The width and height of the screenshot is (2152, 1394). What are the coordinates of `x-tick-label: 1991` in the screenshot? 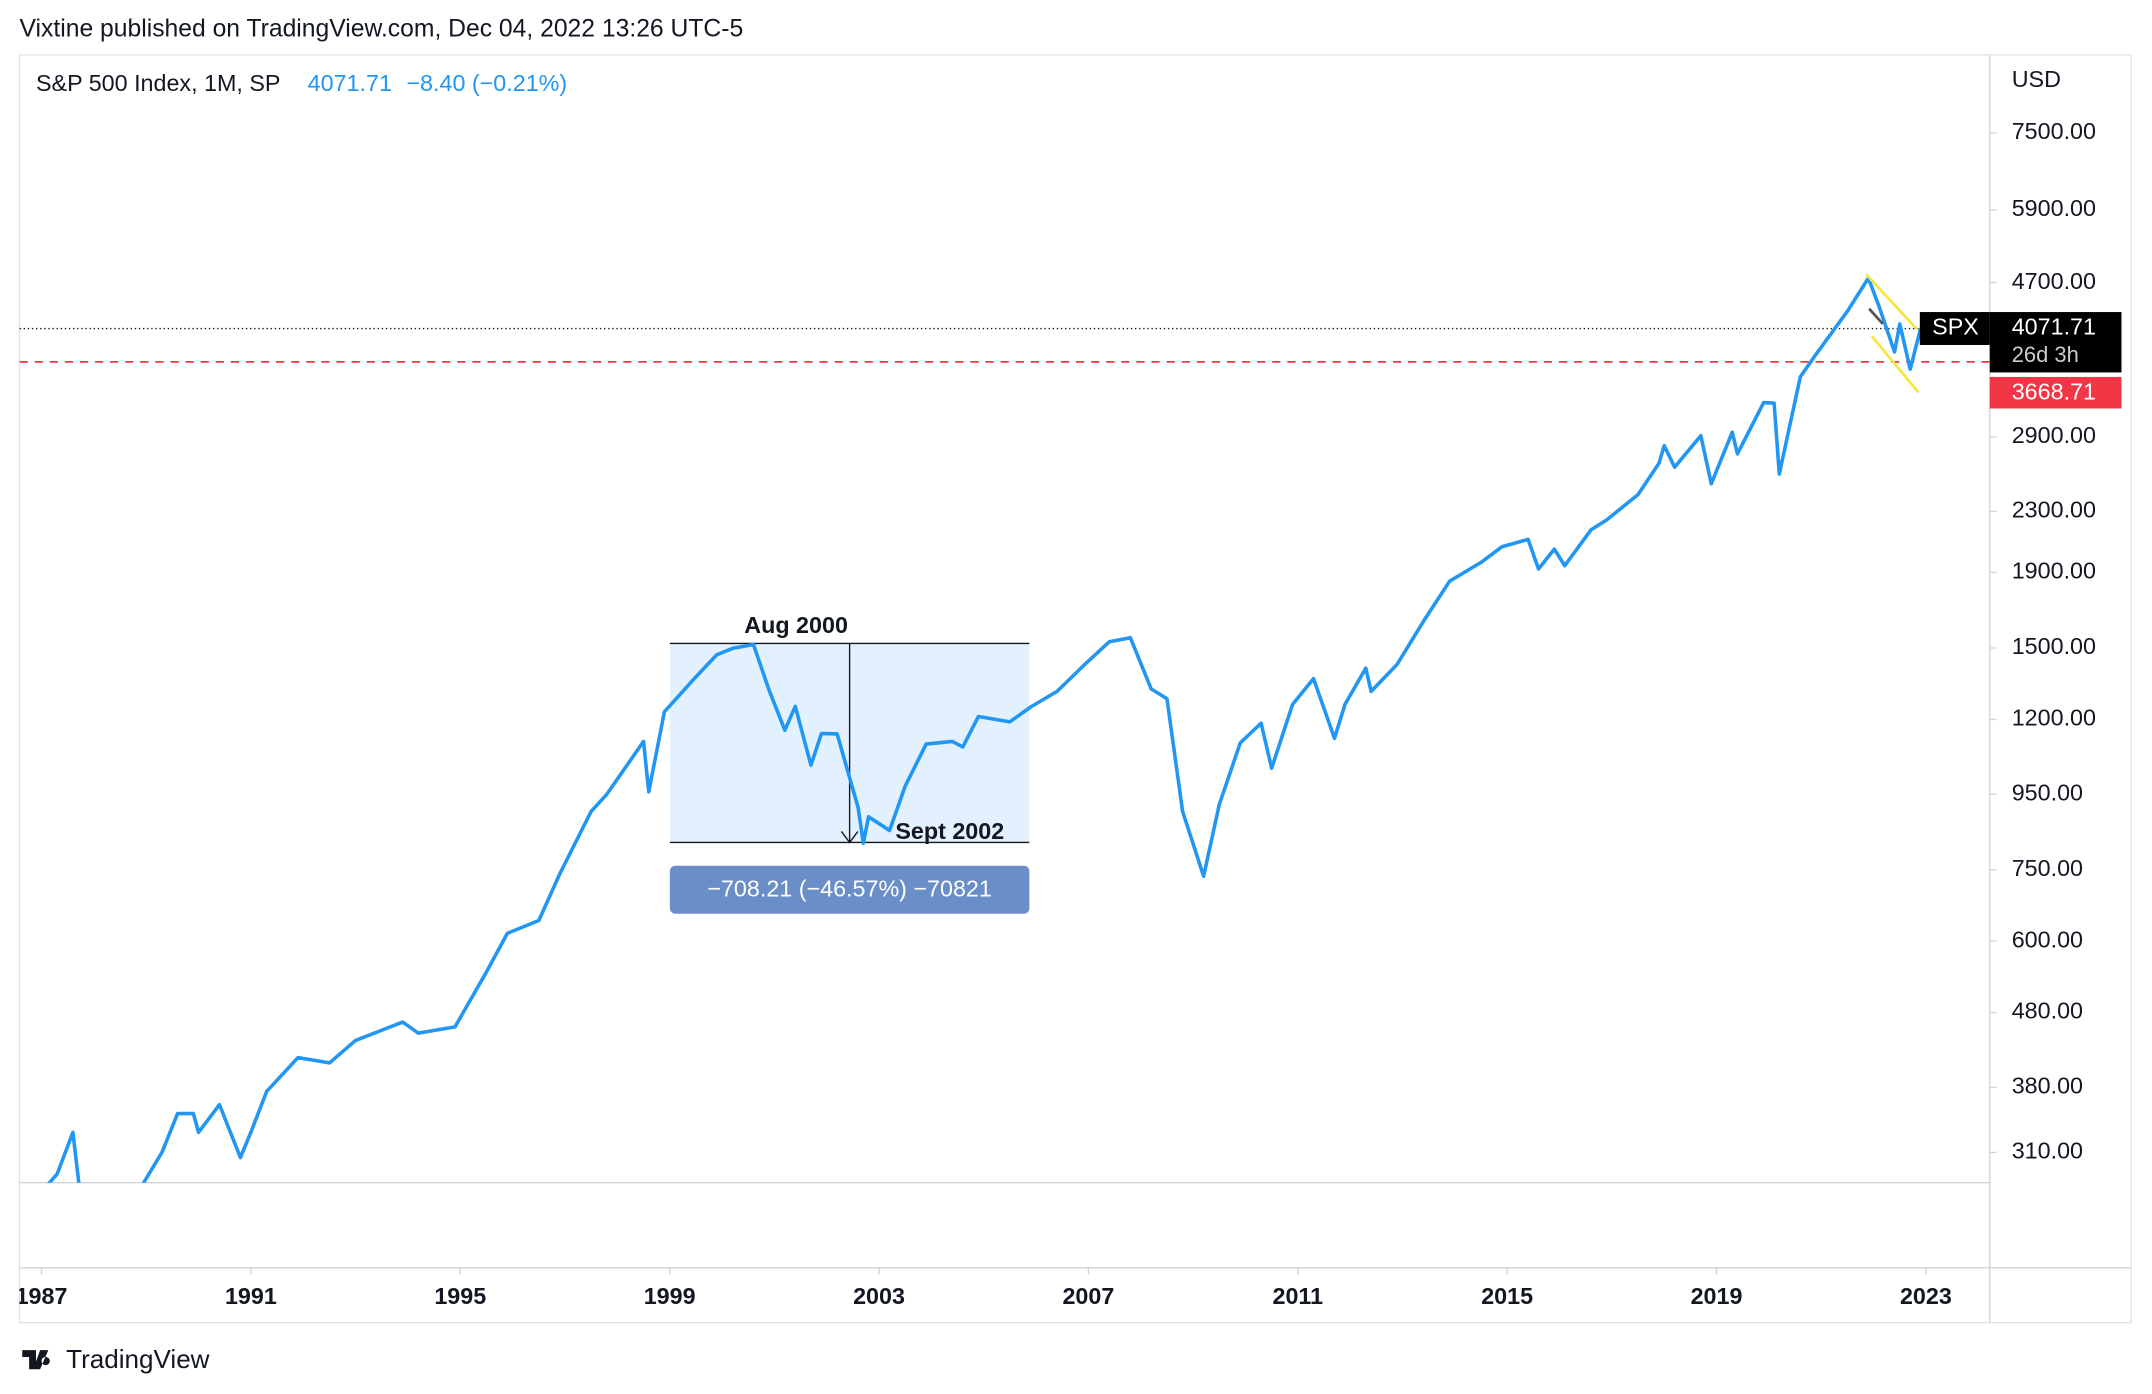 It's located at (251, 1296).